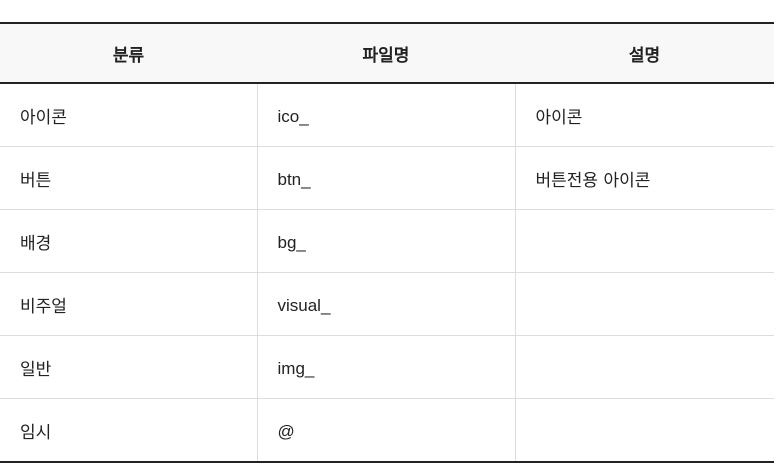 This screenshot has height=467, width=776. I want to click on header-row: 분류 파일명 설명, so click(387, 53).